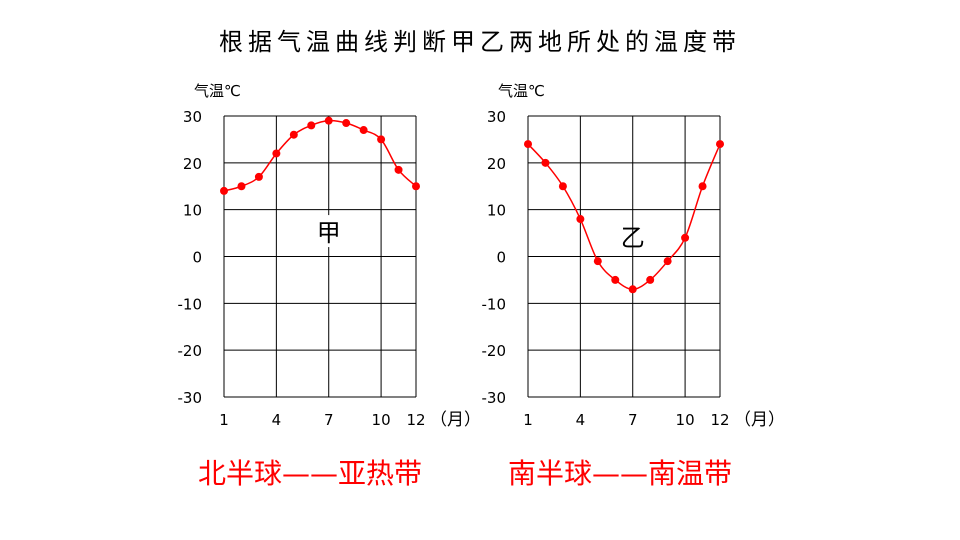  What do you see at coordinates (494, 304) in the screenshot?
I see `yi-y-tick-label: -10` at bounding box center [494, 304].